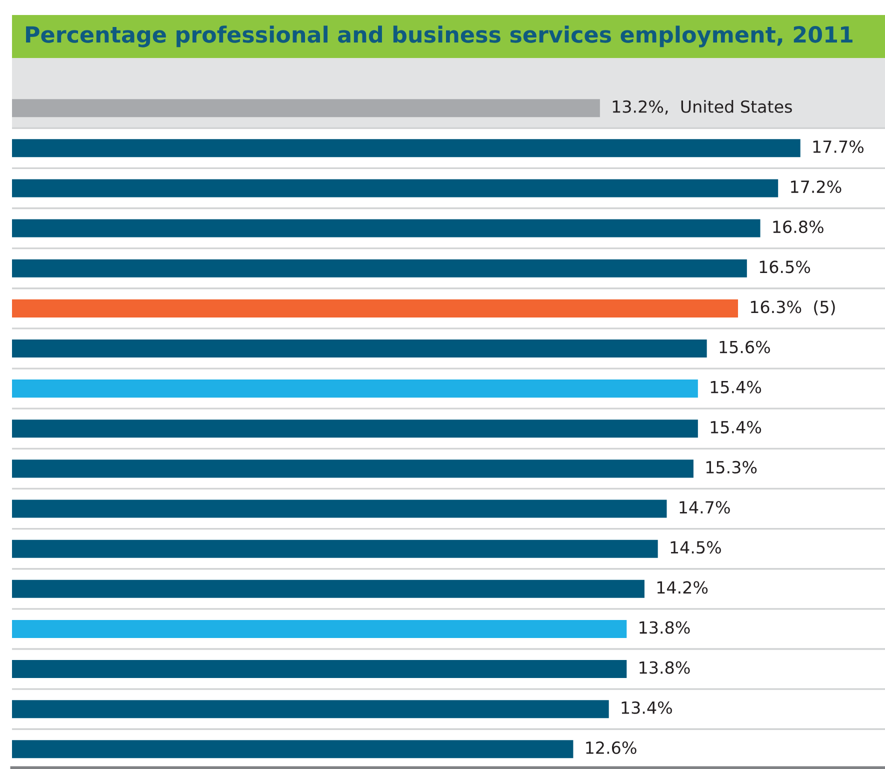 This screenshot has width=885, height=769. Describe the element at coordinates (439, 37) in the screenshot. I see `chart-title: Percentage professional and business services employment, 2011` at that location.